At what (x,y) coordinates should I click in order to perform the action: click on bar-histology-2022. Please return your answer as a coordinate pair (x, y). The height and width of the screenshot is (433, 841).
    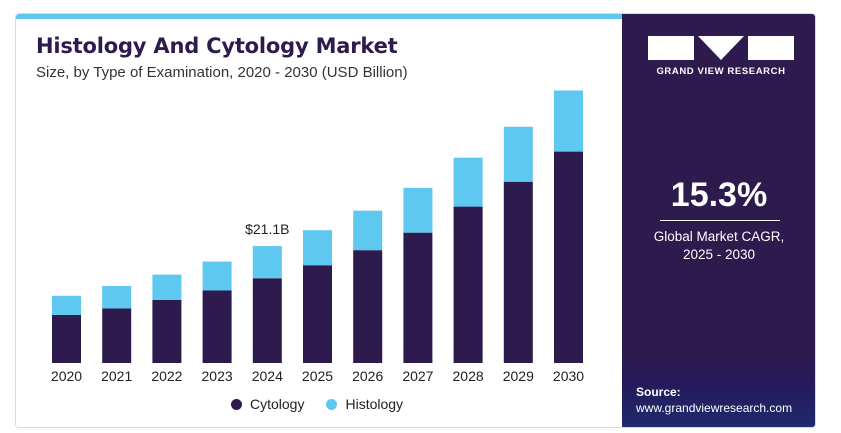
    Looking at the image, I should click on (167, 287).